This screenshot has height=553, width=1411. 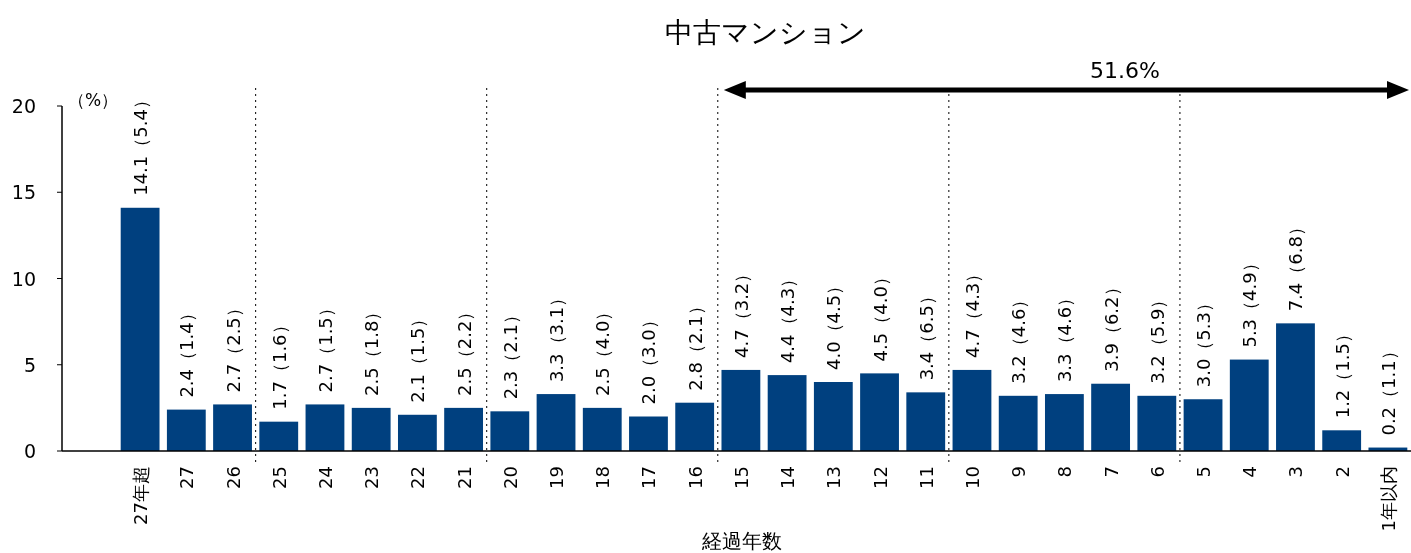 I want to click on data-label: 7.4（6.8）, so click(x=1296, y=265).